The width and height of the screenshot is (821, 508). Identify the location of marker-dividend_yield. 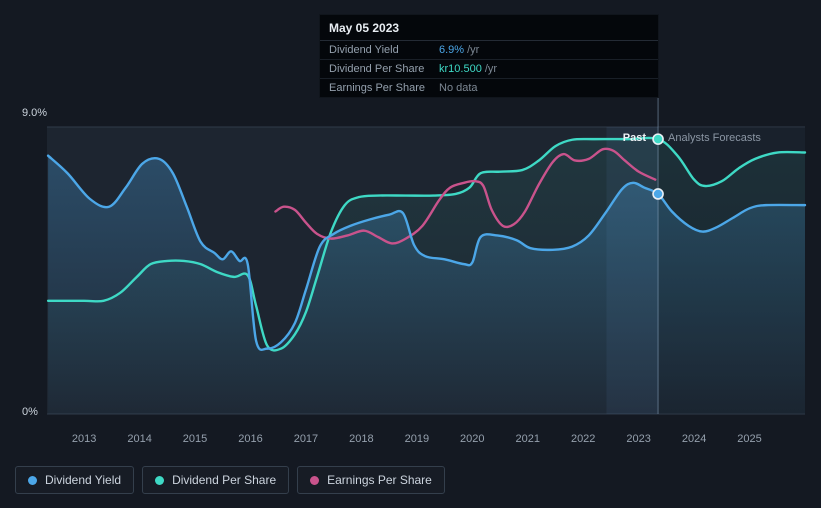
(658, 194).